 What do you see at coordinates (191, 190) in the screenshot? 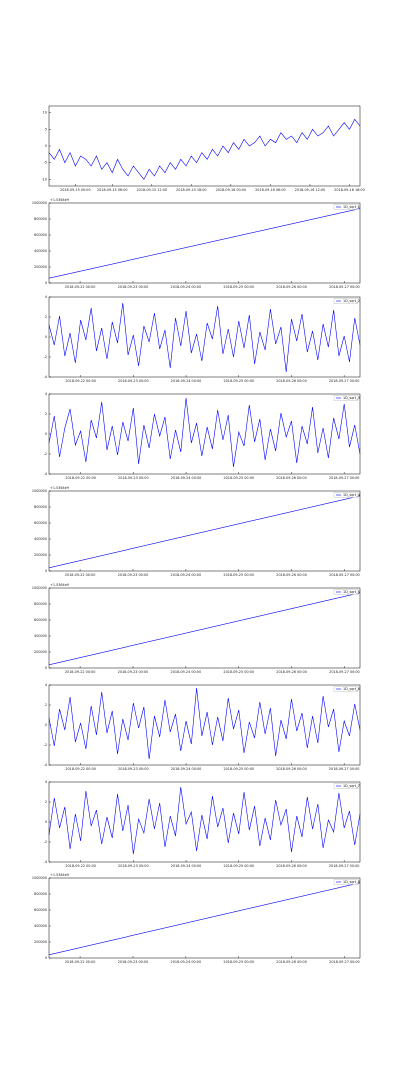
I see `x-tick-label: 2018-09-15 18:00` at bounding box center [191, 190].